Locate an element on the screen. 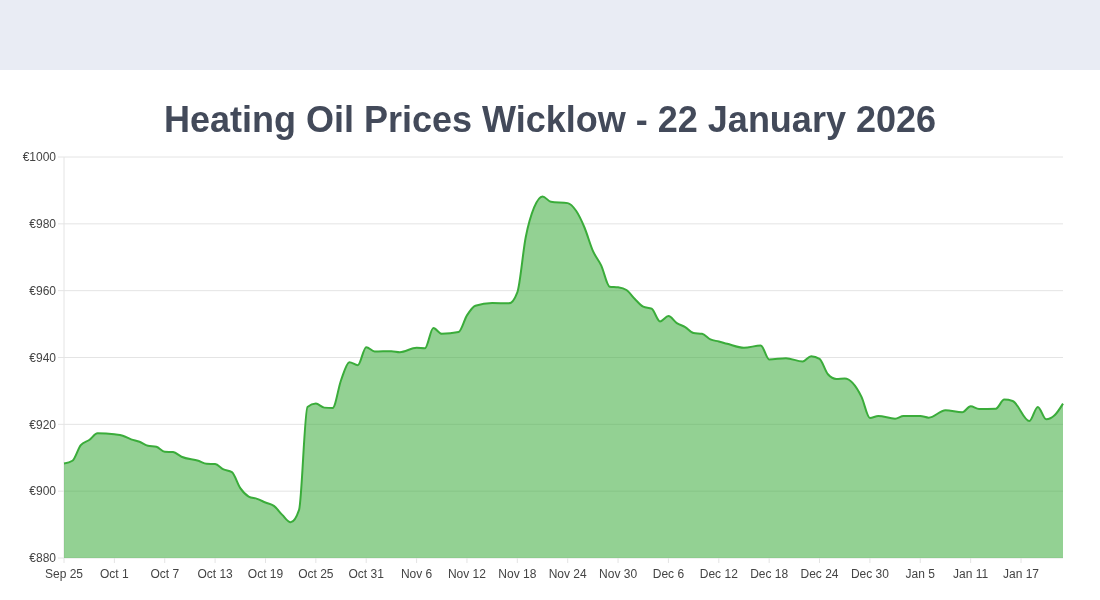 The height and width of the screenshot is (600, 1100). x-tick-label: Dec 6 is located at coordinates (668, 574).